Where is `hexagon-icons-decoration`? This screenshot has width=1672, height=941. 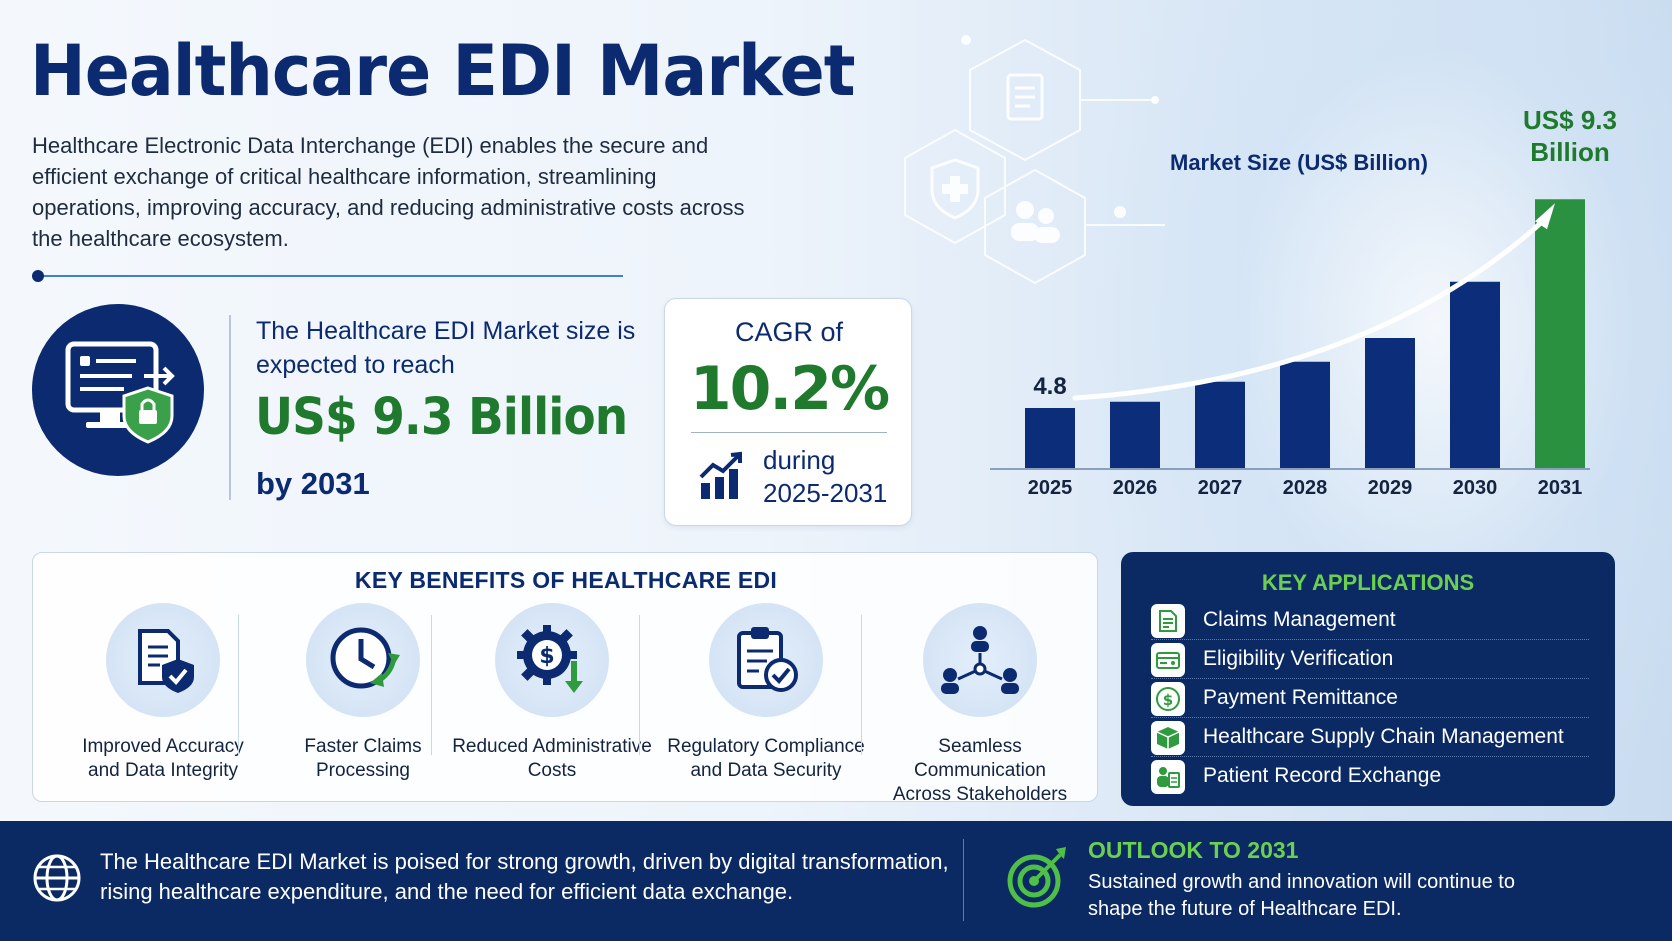 hexagon-icons-decoration is located at coordinates (1034, 160).